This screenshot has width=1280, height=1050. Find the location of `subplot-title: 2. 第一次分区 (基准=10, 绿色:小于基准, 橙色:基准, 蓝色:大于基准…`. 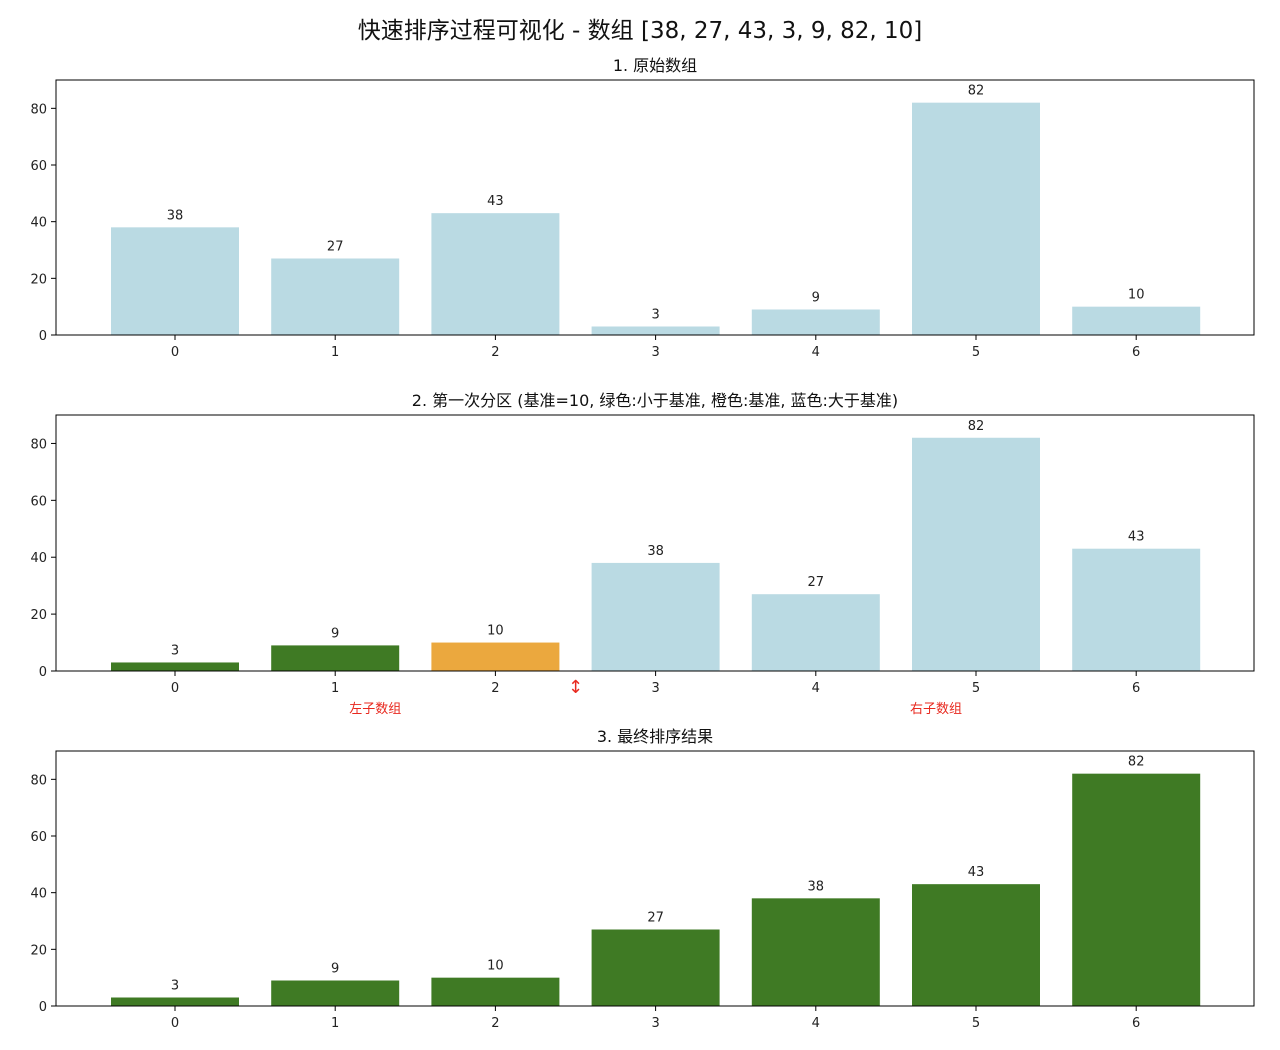

subplot-title: 2. 第一次分区 (基准=10, 绿色:小于基准, 橙色:基准, 蓝色:大于基准… is located at coordinates (655, 400).